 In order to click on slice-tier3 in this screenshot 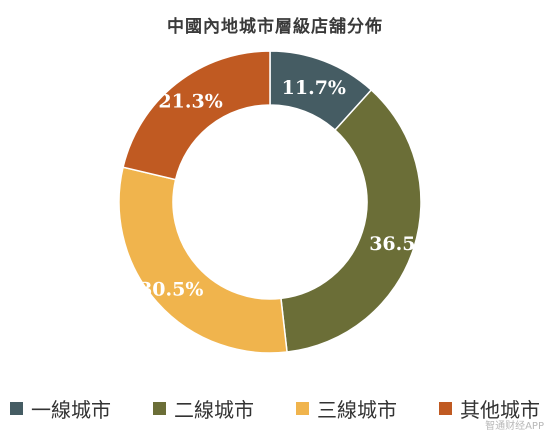, I will do `click(203, 260)`.